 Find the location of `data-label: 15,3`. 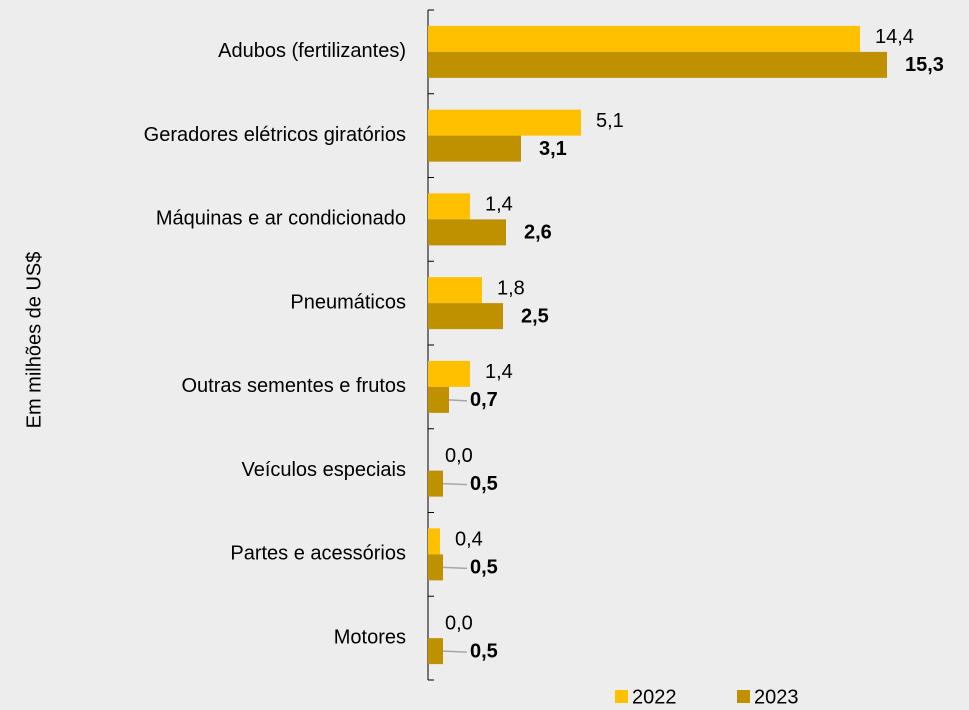

data-label: 15,3 is located at coordinates (924, 65).